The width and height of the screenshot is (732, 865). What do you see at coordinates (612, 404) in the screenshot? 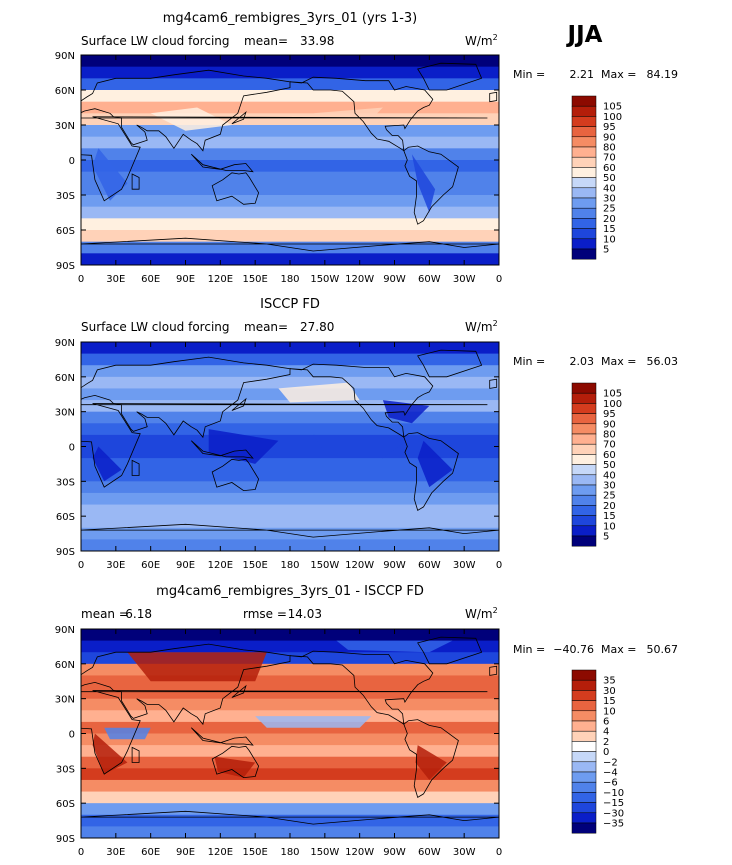
I see `colorbar-label: 100` at bounding box center [612, 404].